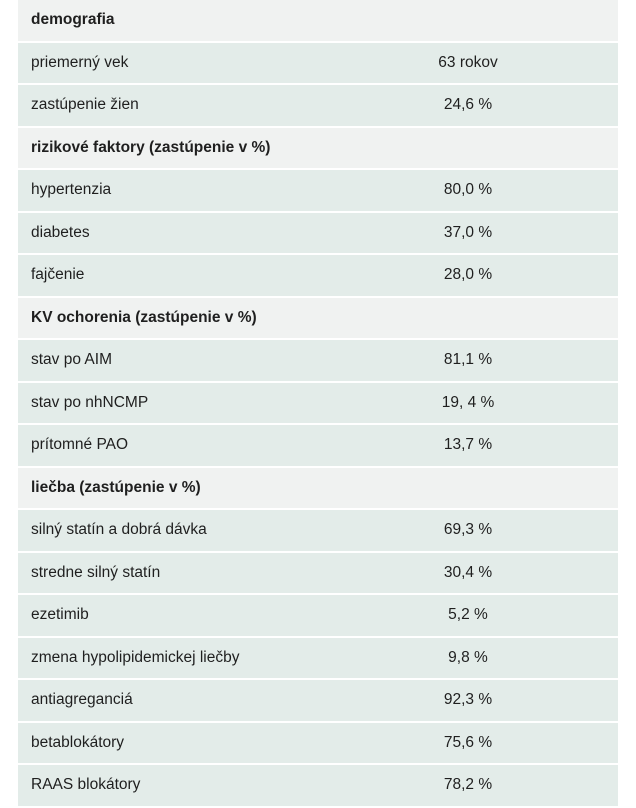 This screenshot has height=808, width=636. What do you see at coordinates (468, 701) in the screenshot?
I see `row-value: 92,3 %` at bounding box center [468, 701].